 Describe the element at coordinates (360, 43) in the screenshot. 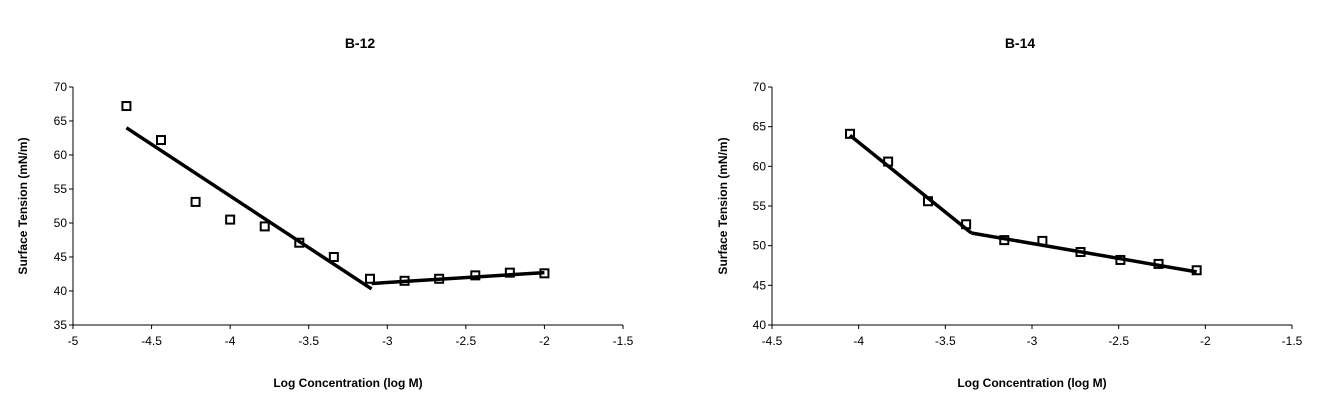

I see `chart-title: B-12` at that location.